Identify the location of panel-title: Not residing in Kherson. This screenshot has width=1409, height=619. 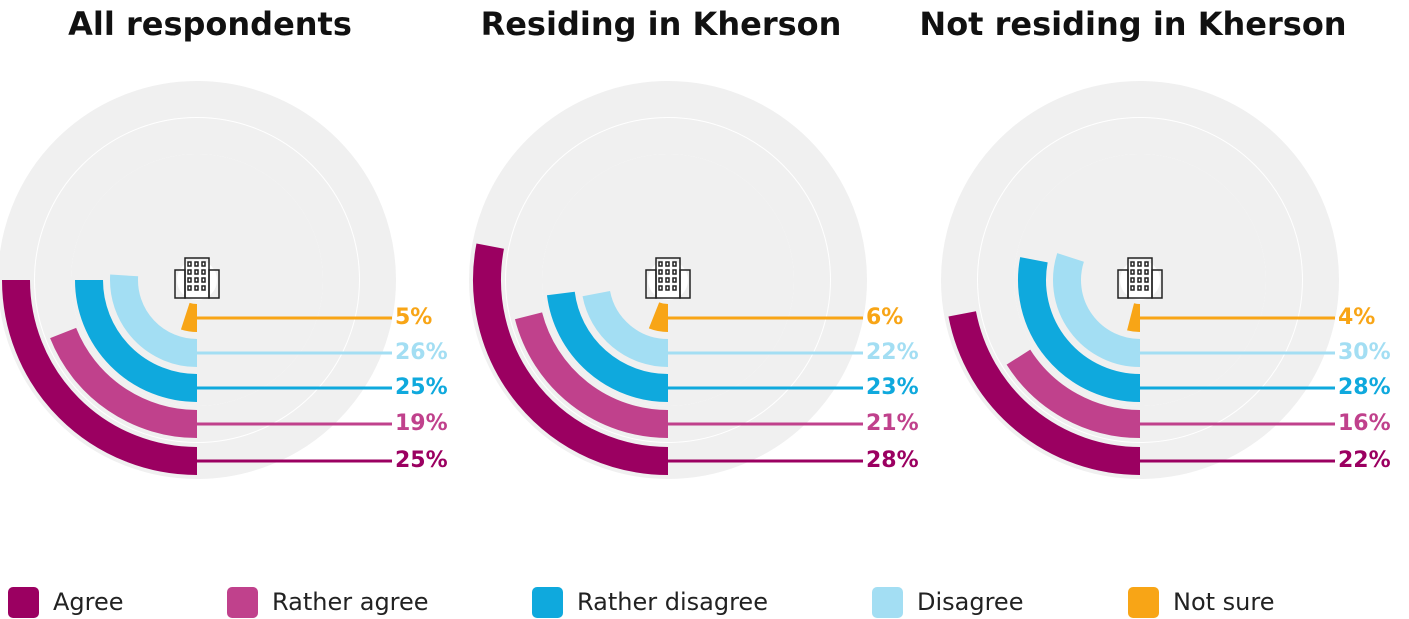
(1132, 24).